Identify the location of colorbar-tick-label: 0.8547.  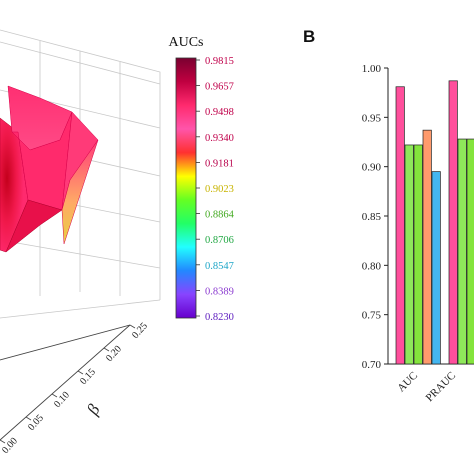
(219, 266).